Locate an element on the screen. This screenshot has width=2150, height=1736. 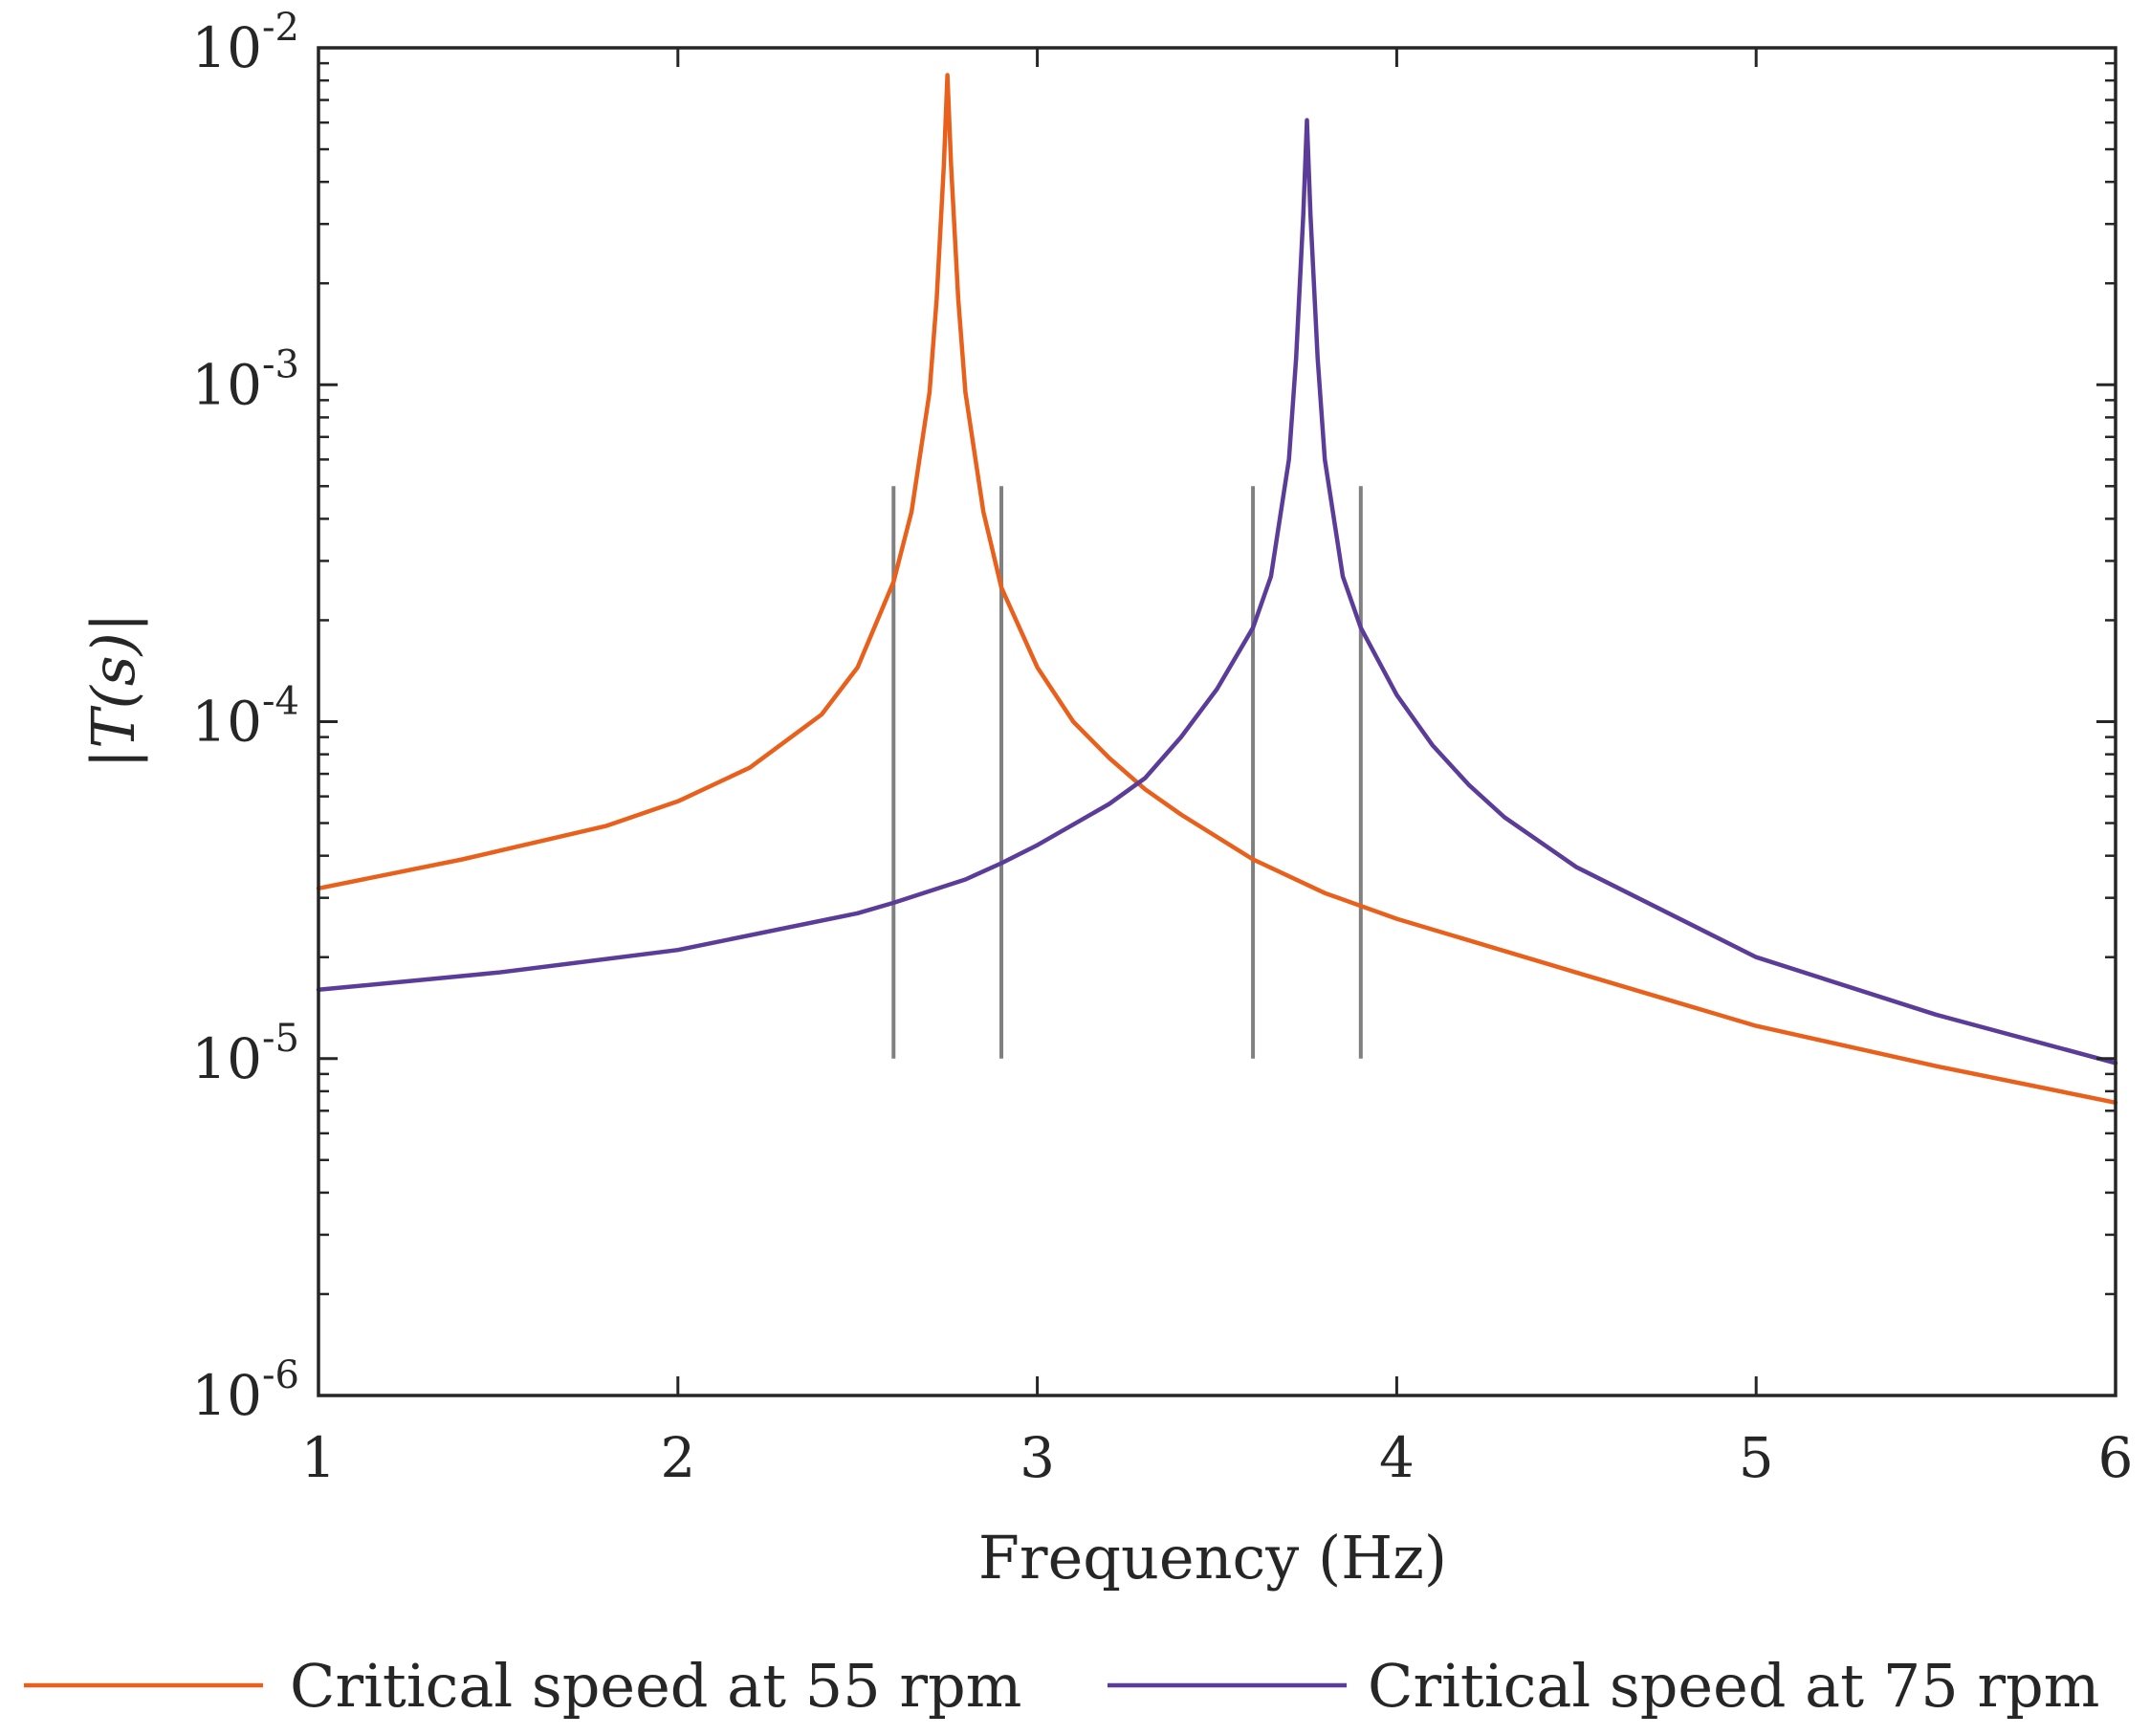
y-tick-label-5: 10⁻² is located at coordinates (245, 43).